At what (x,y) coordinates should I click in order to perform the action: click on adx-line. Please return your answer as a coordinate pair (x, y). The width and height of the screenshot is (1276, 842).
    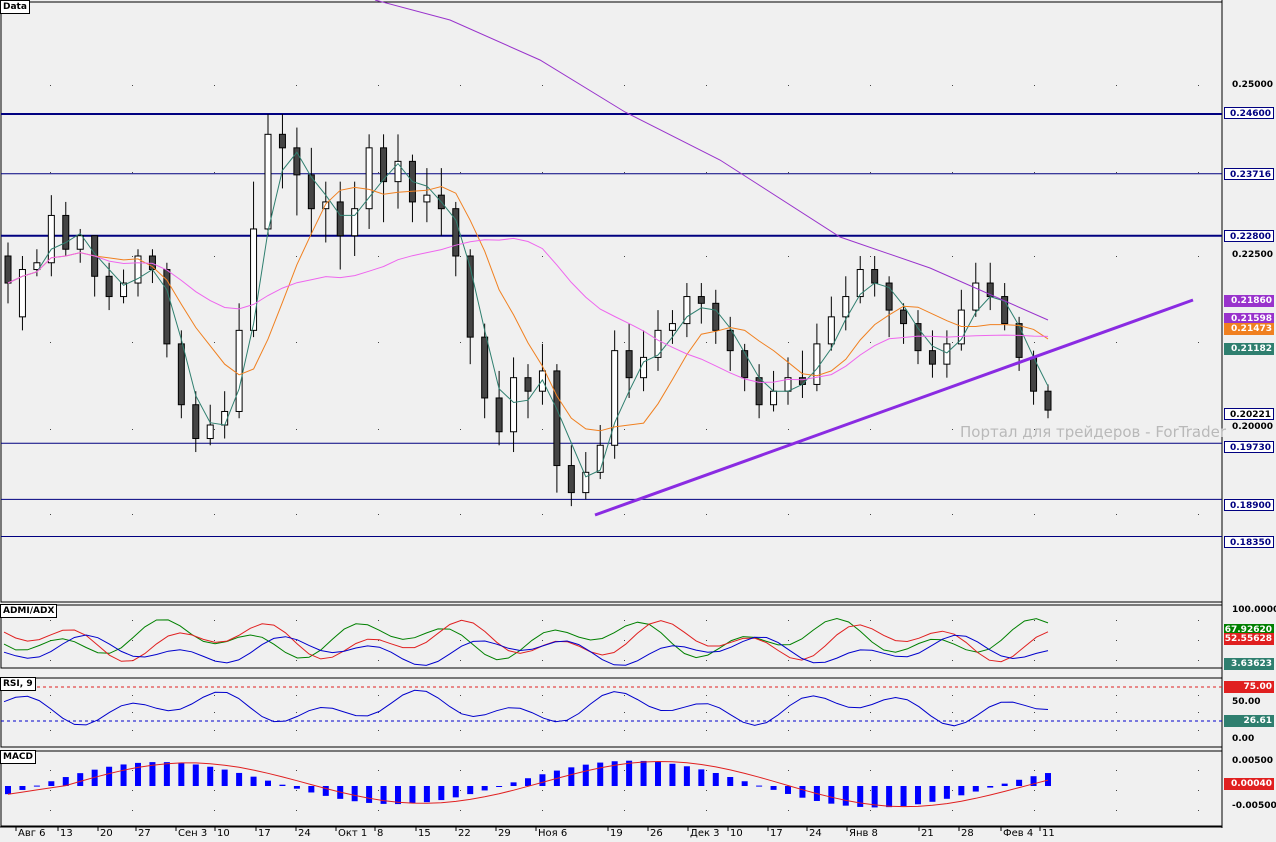
    Looking at the image, I should click on (526, 650).